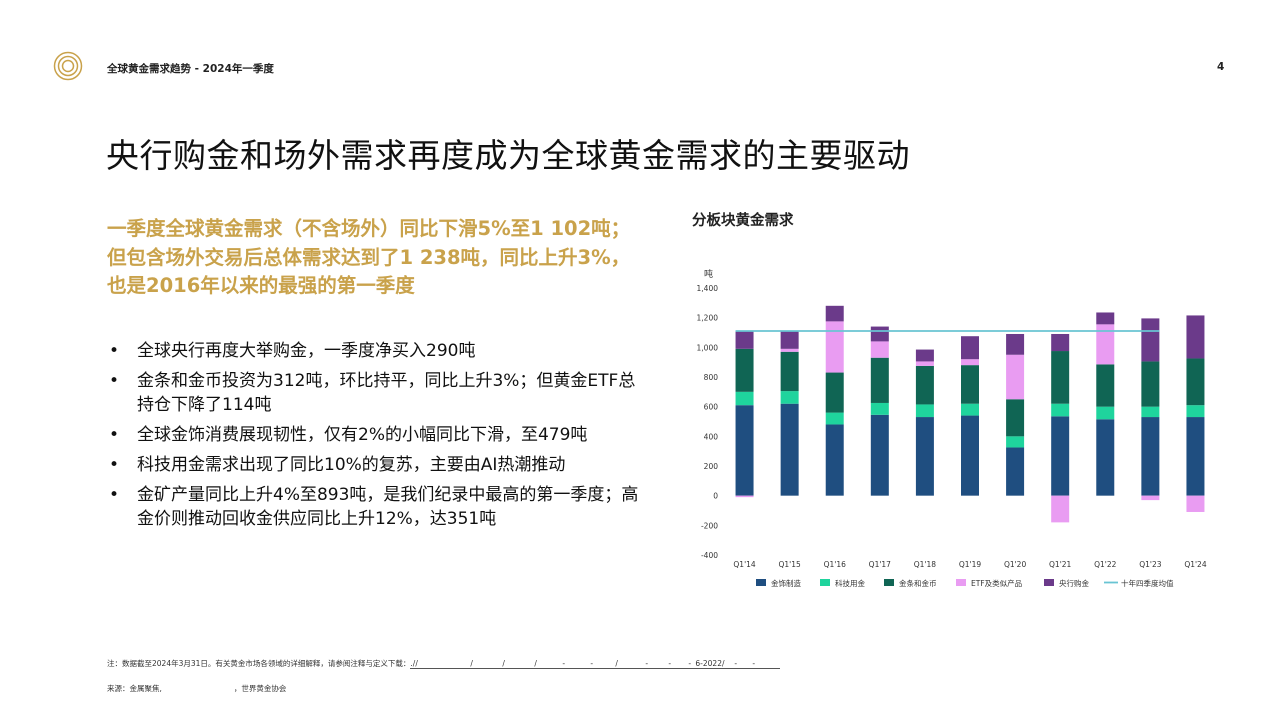  I want to click on slide-title: 央行购金和场外需求再度成为全球黄金需求的主要驱动, so click(508, 155).